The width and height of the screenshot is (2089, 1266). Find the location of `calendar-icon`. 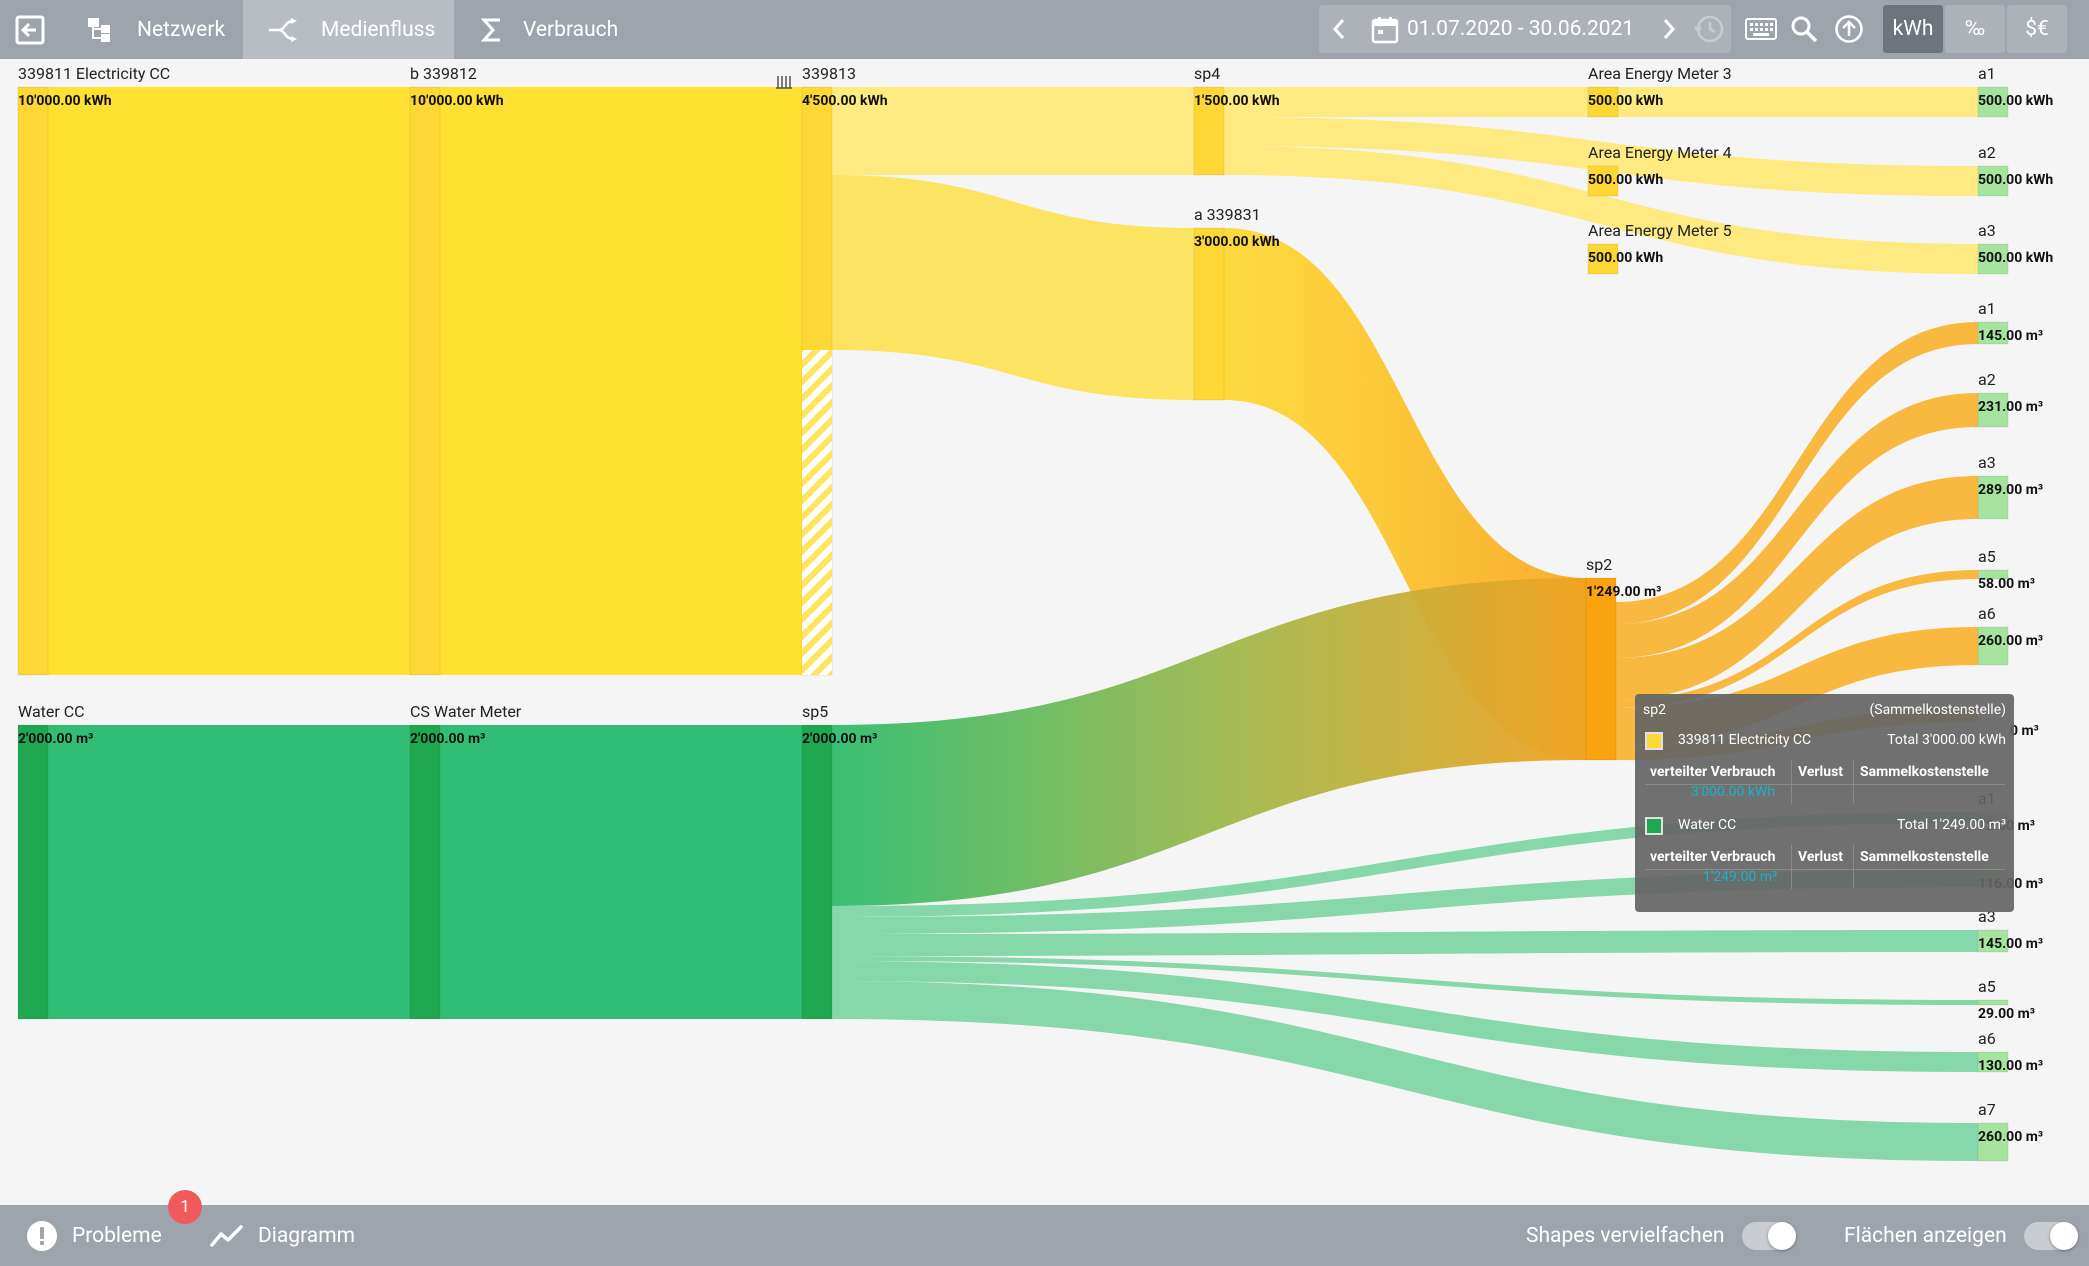

calendar-icon is located at coordinates (1385, 30).